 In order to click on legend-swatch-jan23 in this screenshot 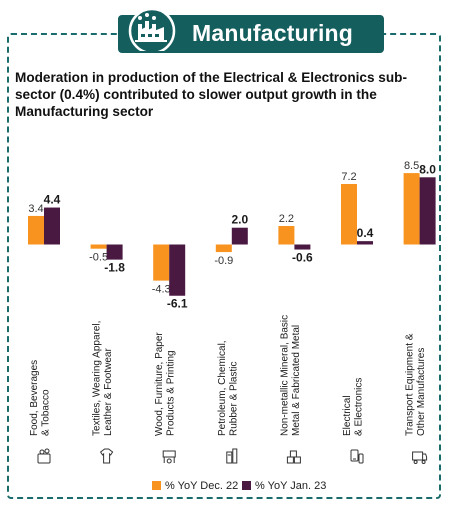, I will do `click(246, 485)`.